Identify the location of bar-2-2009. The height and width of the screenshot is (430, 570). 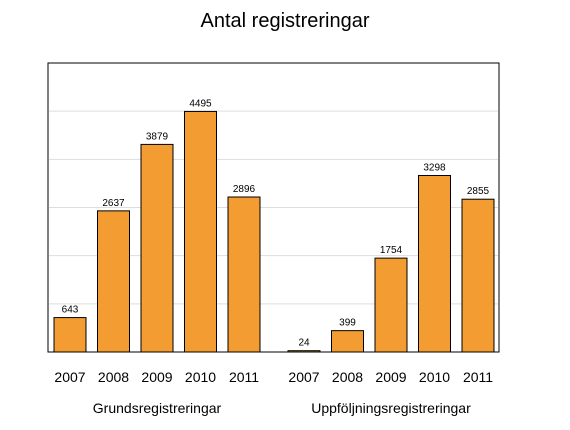
(391, 305).